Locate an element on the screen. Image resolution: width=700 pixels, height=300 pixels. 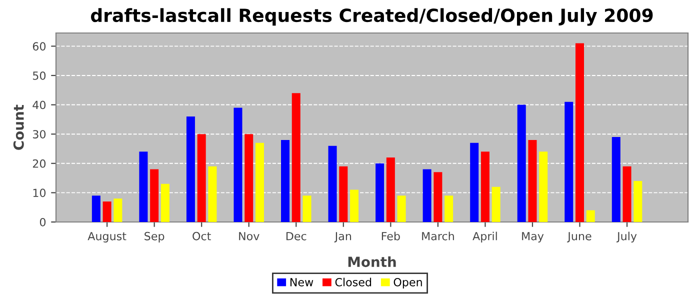
y-tick-label: 0 is located at coordinates (43, 222).